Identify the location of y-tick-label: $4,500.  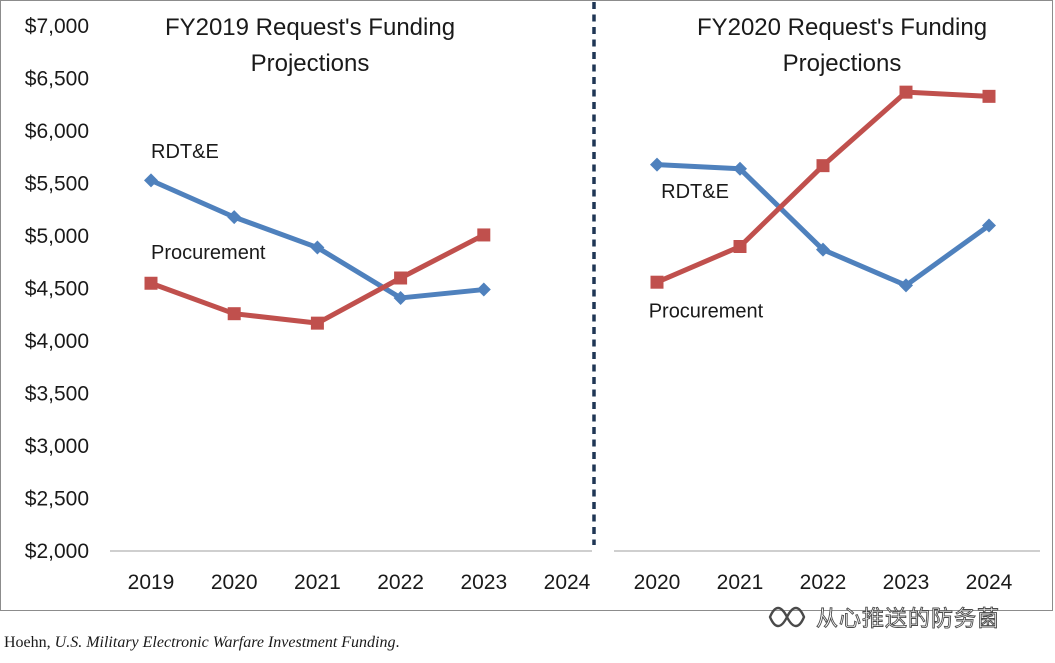
(57, 289).